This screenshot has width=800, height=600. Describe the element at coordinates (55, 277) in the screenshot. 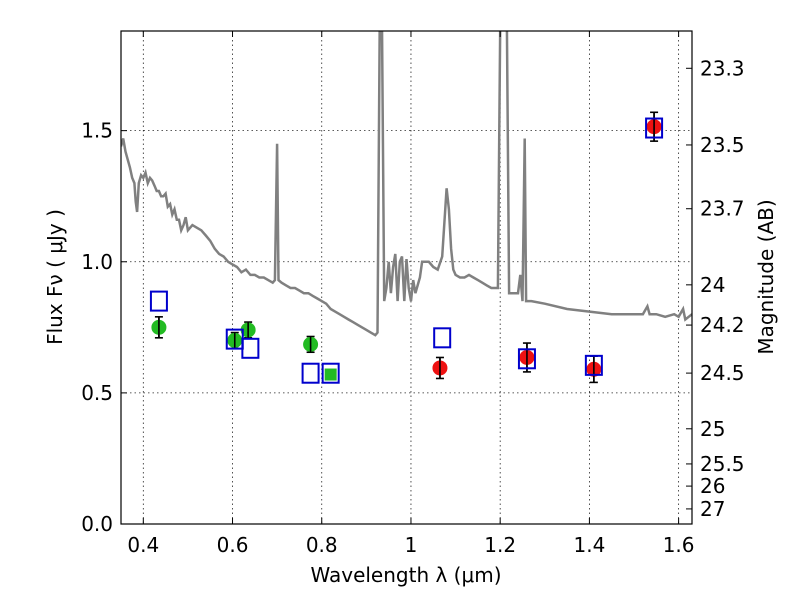

I see `y-axis-title: Flux Fν ( μJy )` at that location.